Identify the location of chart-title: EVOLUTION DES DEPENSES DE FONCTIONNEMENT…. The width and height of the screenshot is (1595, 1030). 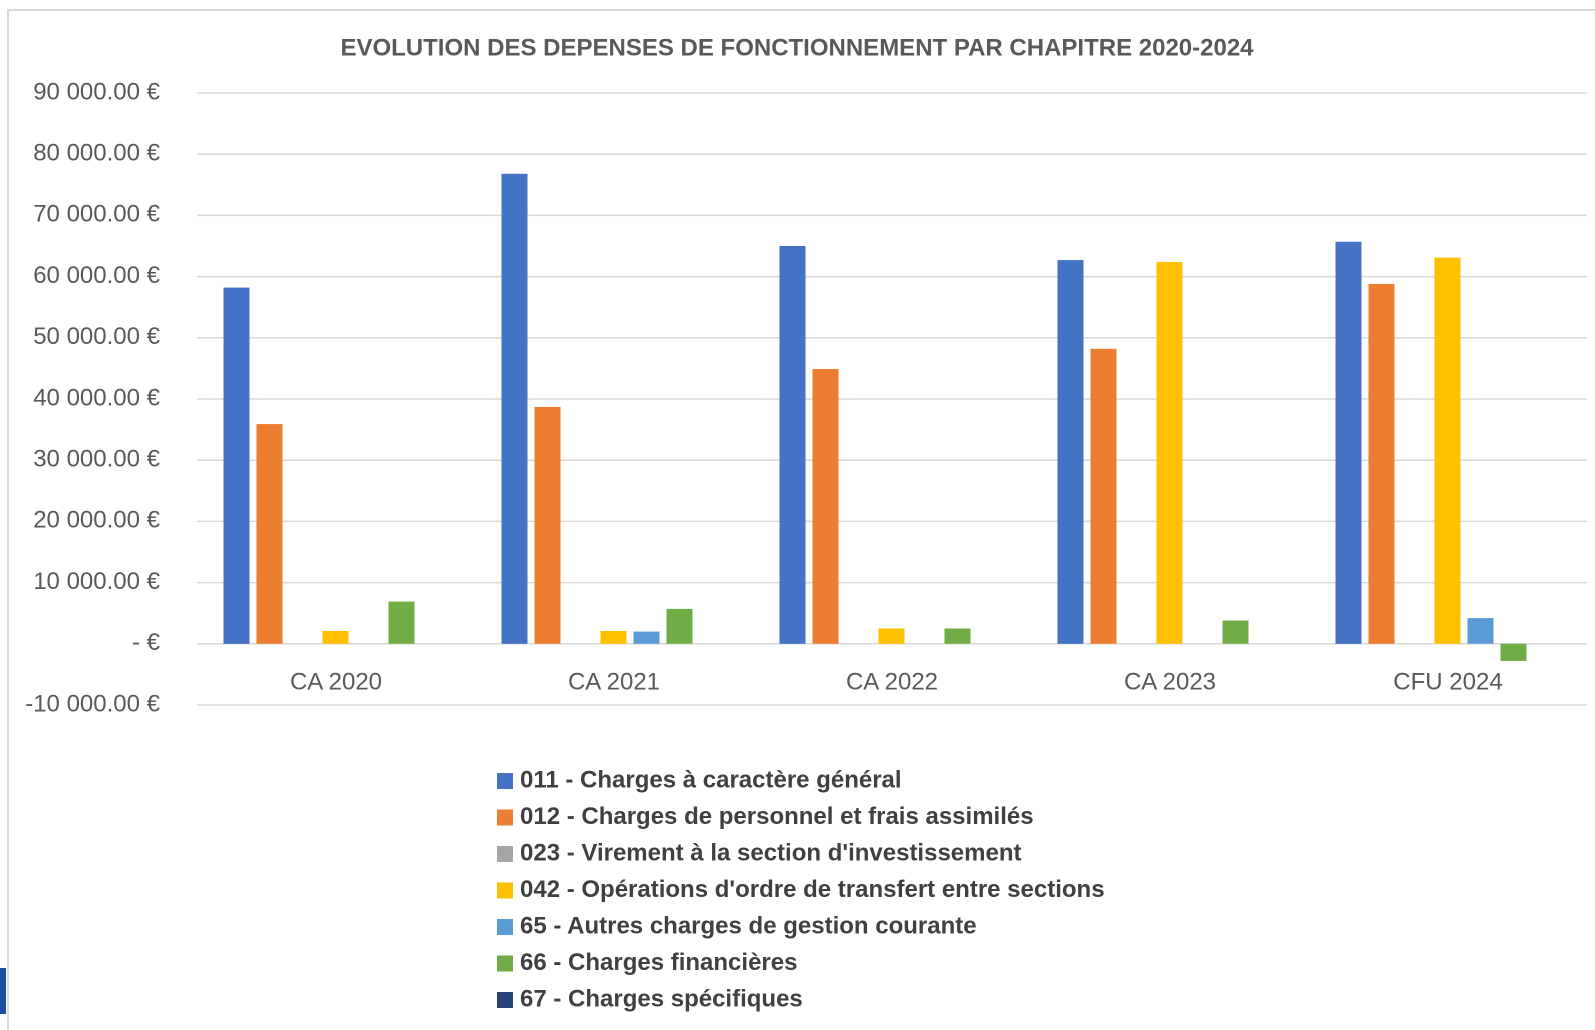
(797, 47).